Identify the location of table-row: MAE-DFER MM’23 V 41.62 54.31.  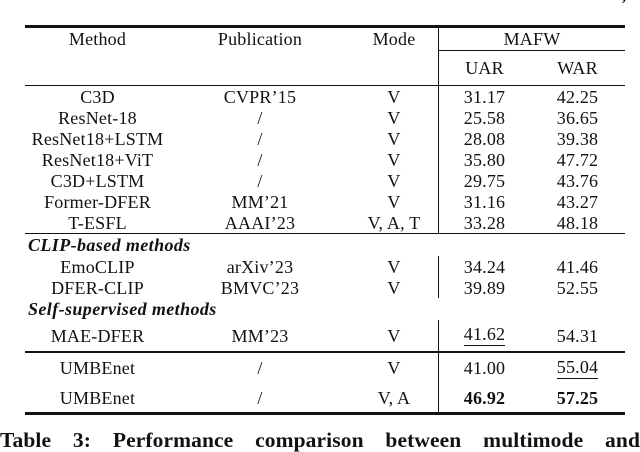
(325, 336).